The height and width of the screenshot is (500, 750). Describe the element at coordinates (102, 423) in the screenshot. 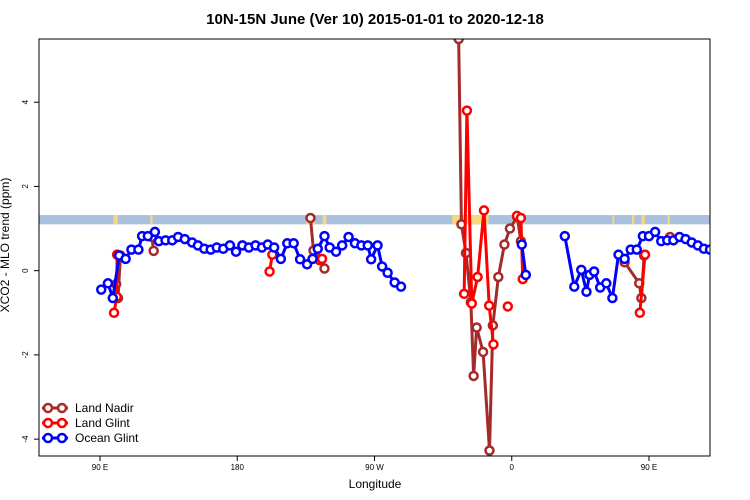

I see `legend-label: Land Glint` at that location.